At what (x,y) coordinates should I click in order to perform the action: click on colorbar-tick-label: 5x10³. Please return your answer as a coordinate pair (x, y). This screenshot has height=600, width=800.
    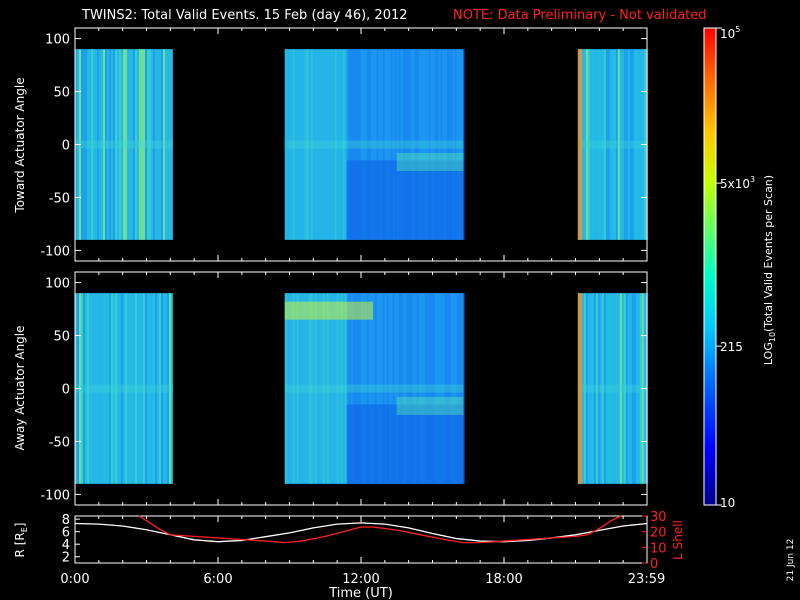
    Looking at the image, I should click on (737, 183).